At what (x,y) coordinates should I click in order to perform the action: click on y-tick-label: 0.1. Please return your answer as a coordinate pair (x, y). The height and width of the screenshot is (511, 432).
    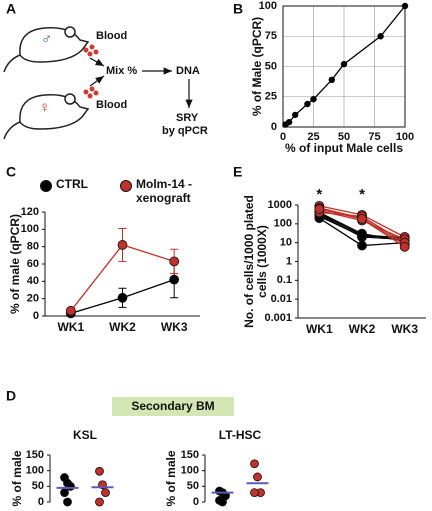
    Looking at the image, I should click on (284, 280).